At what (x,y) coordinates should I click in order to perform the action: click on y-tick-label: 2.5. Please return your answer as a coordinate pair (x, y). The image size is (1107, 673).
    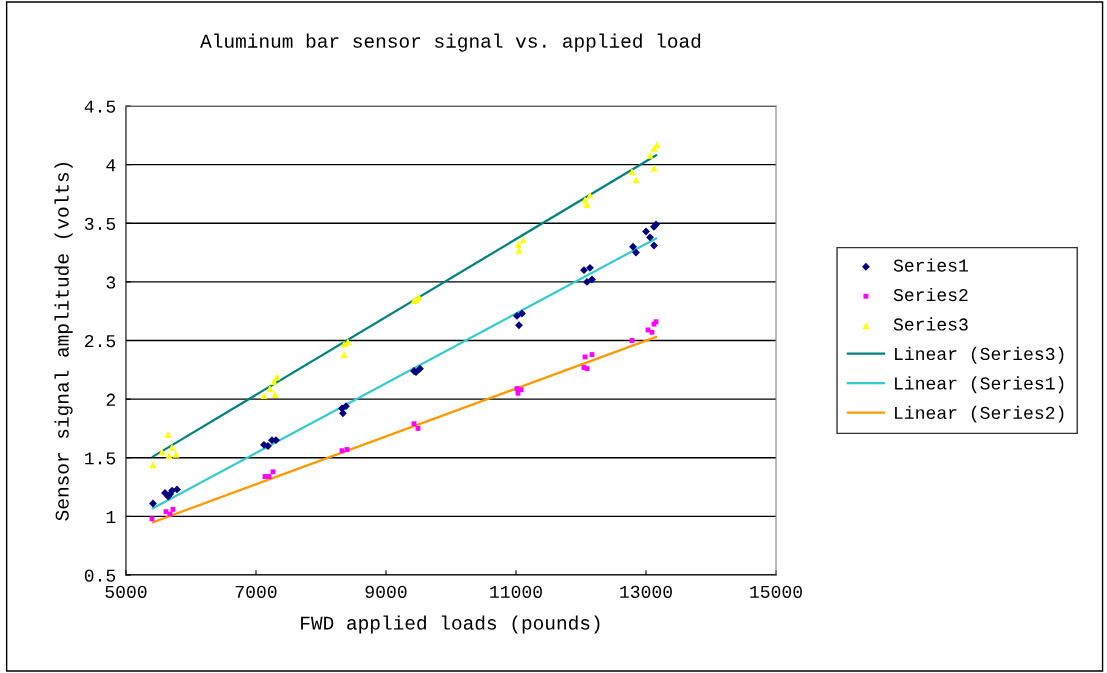
    Looking at the image, I should click on (100, 341).